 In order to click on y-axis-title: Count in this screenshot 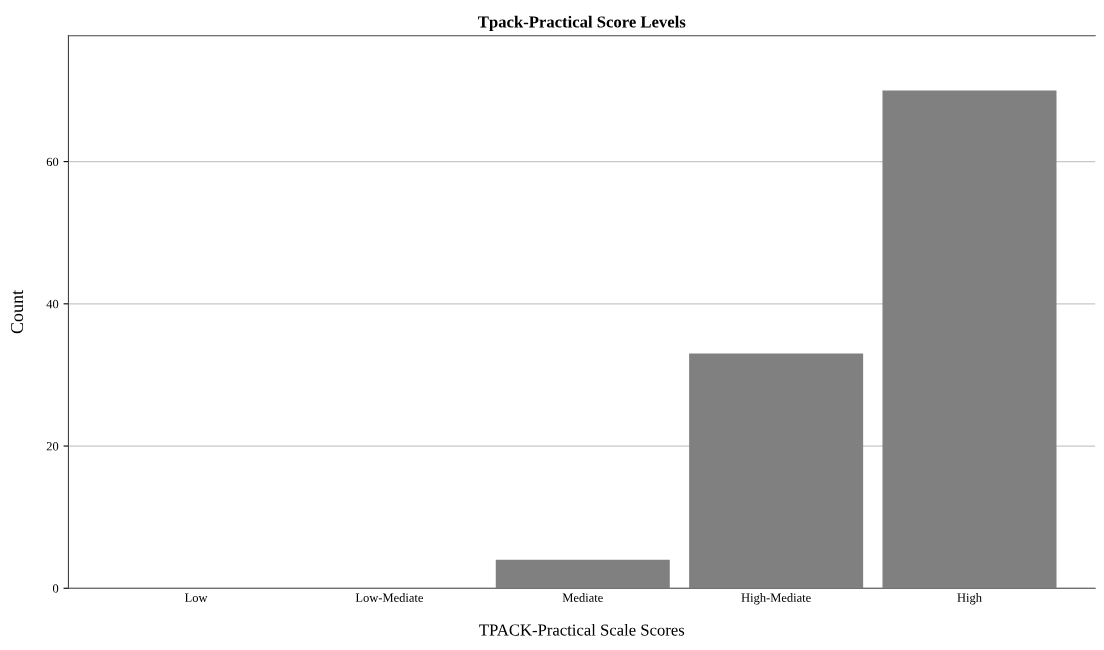, I will do `click(17, 312)`.